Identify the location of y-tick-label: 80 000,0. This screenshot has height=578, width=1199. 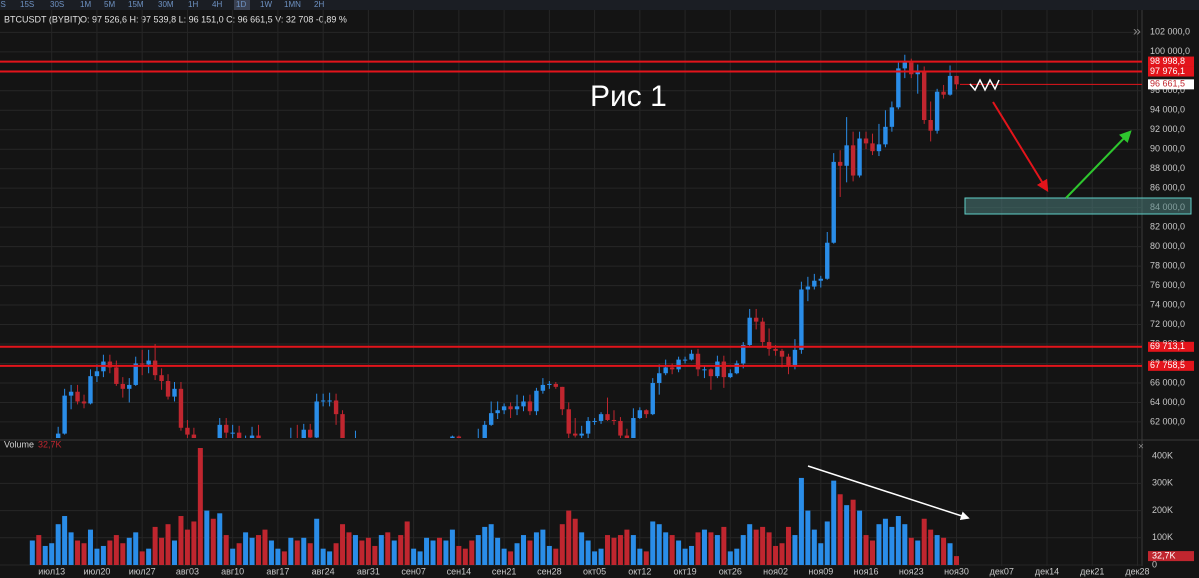
(1167, 246).